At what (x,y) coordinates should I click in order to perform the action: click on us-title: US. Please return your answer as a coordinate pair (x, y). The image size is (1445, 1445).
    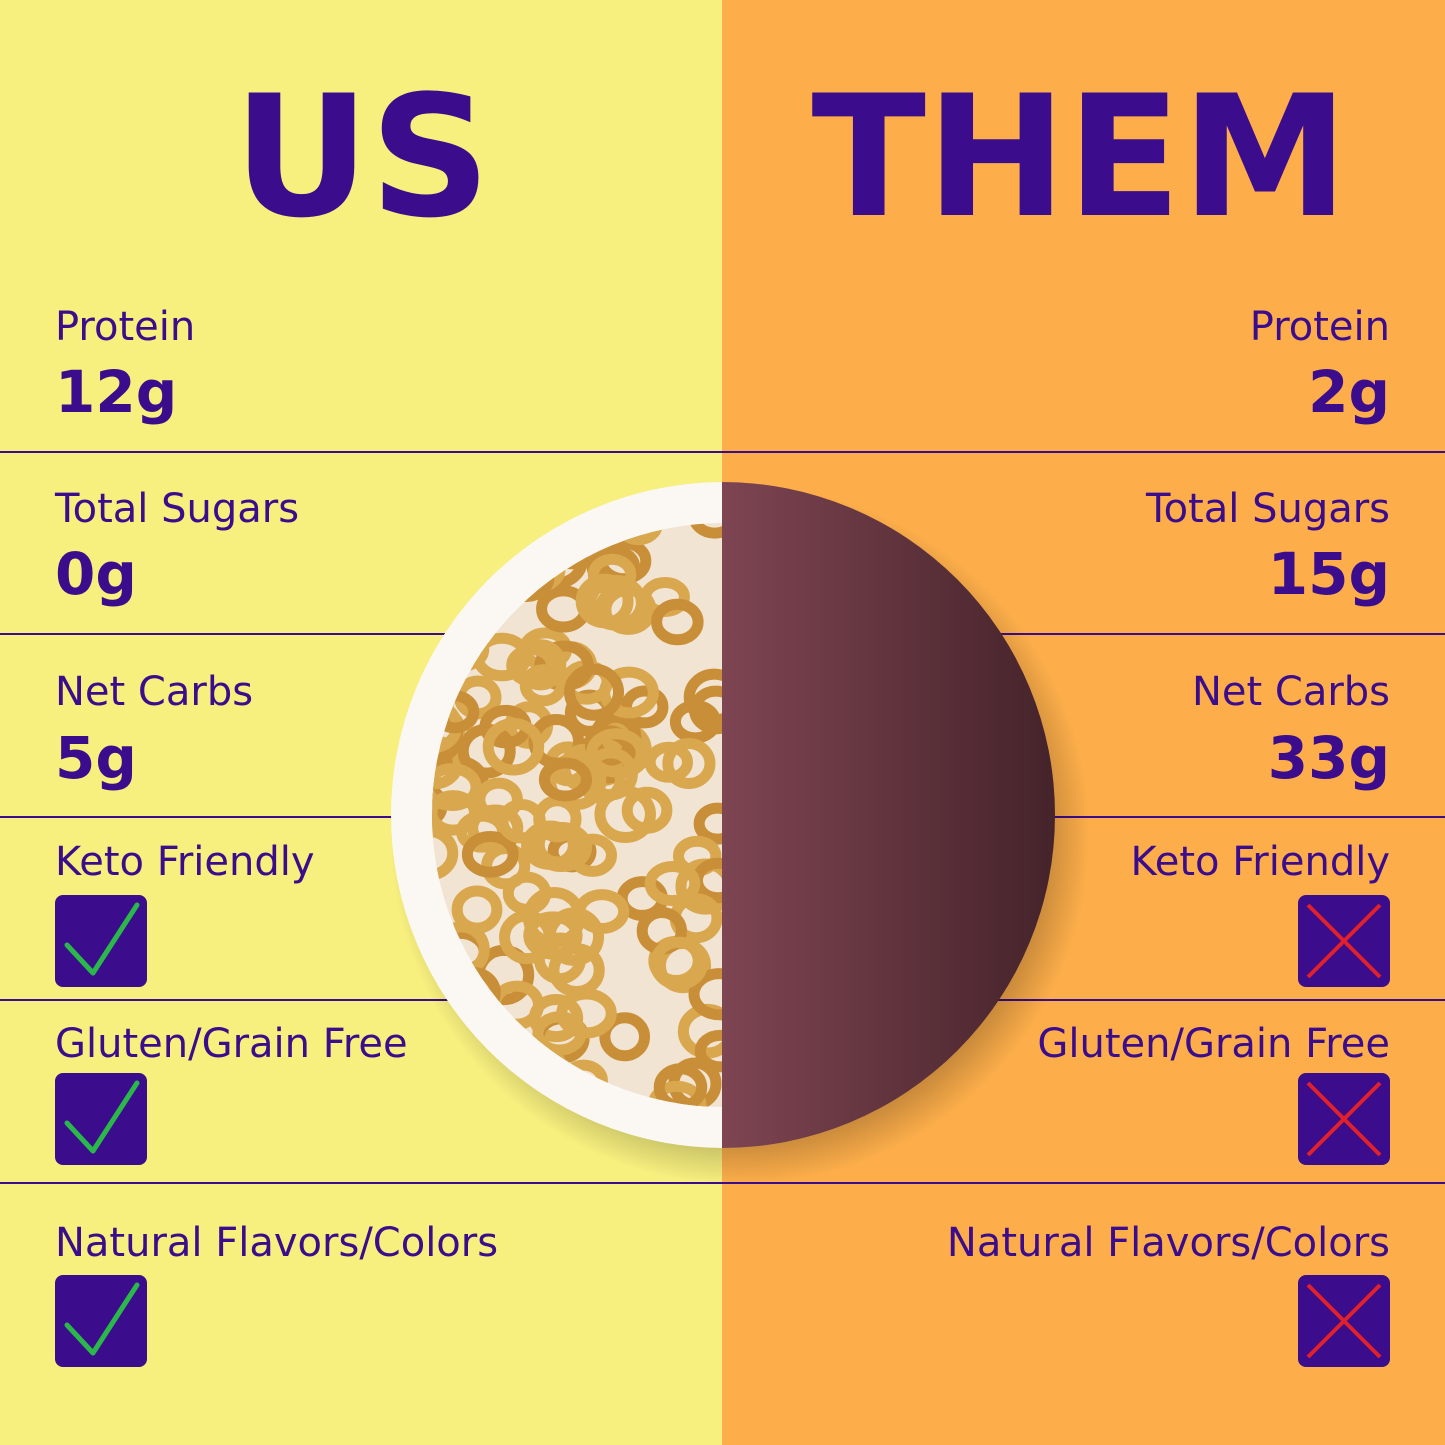
    Looking at the image, I should click on (361, 157).